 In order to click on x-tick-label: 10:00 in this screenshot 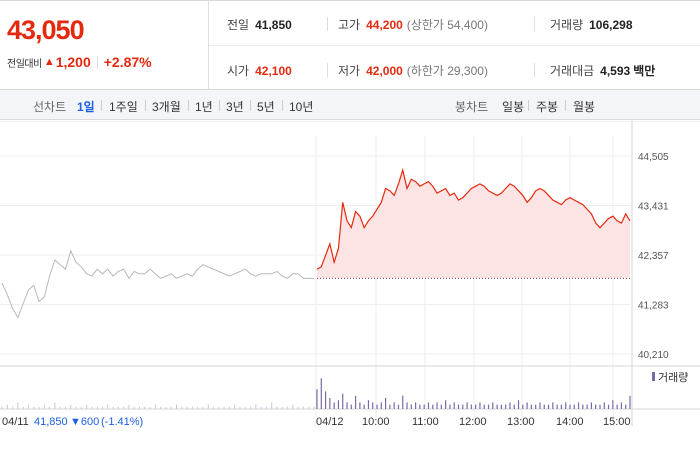, I will do `click(376, 422)`.